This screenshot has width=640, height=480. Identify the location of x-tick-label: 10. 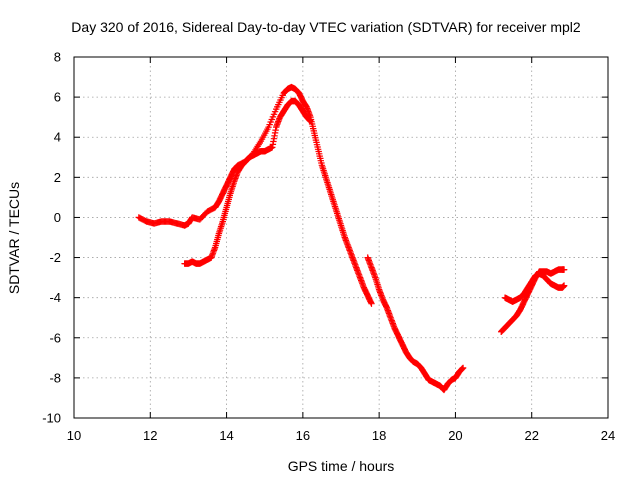
(74, 435).